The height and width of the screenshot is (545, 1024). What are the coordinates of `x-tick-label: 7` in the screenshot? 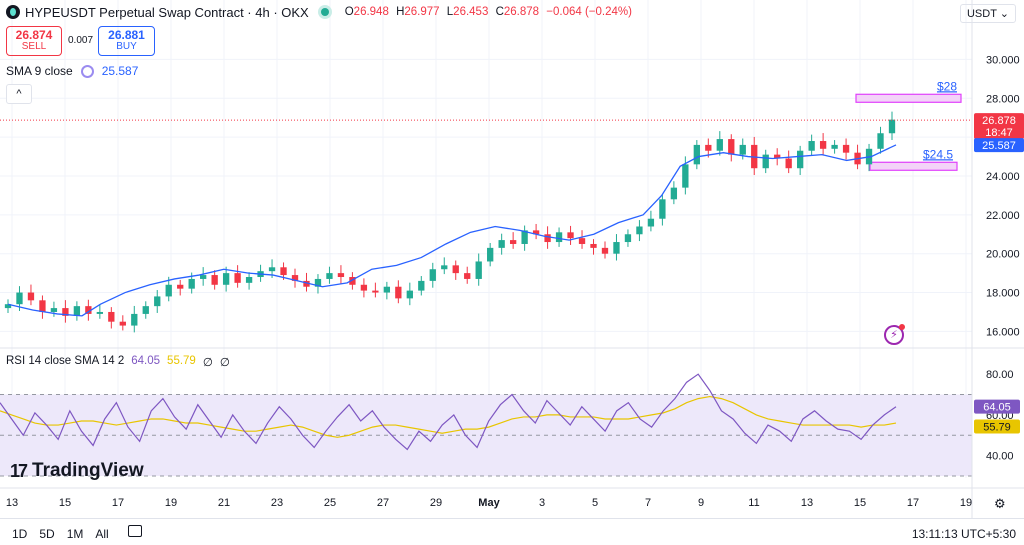 It's located at (648, 503).